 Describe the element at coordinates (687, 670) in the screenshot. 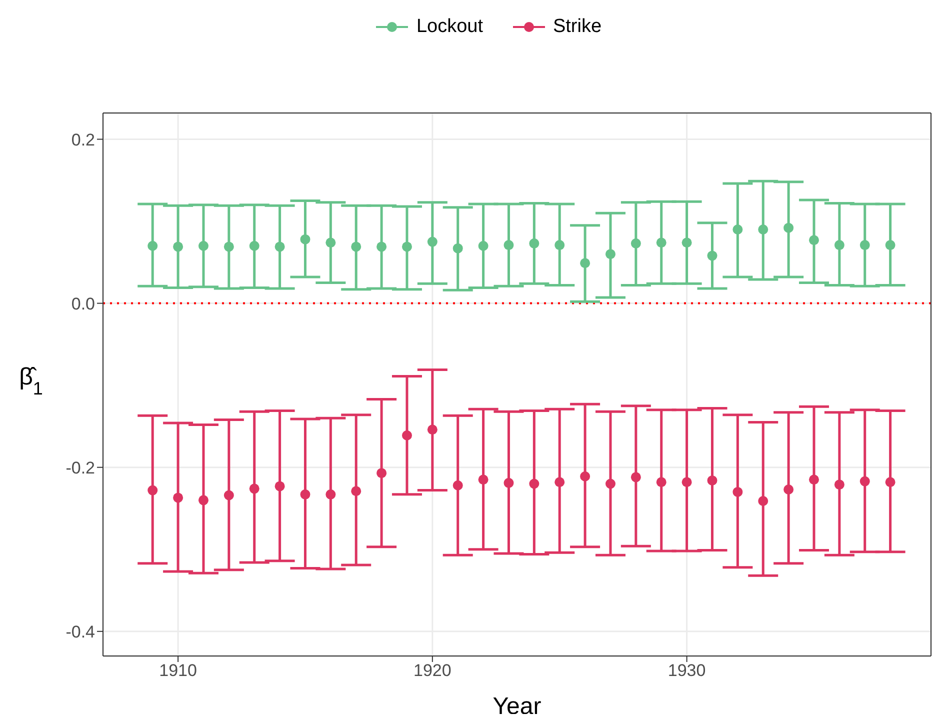

I see `x-tick-label: 1930` at that location.